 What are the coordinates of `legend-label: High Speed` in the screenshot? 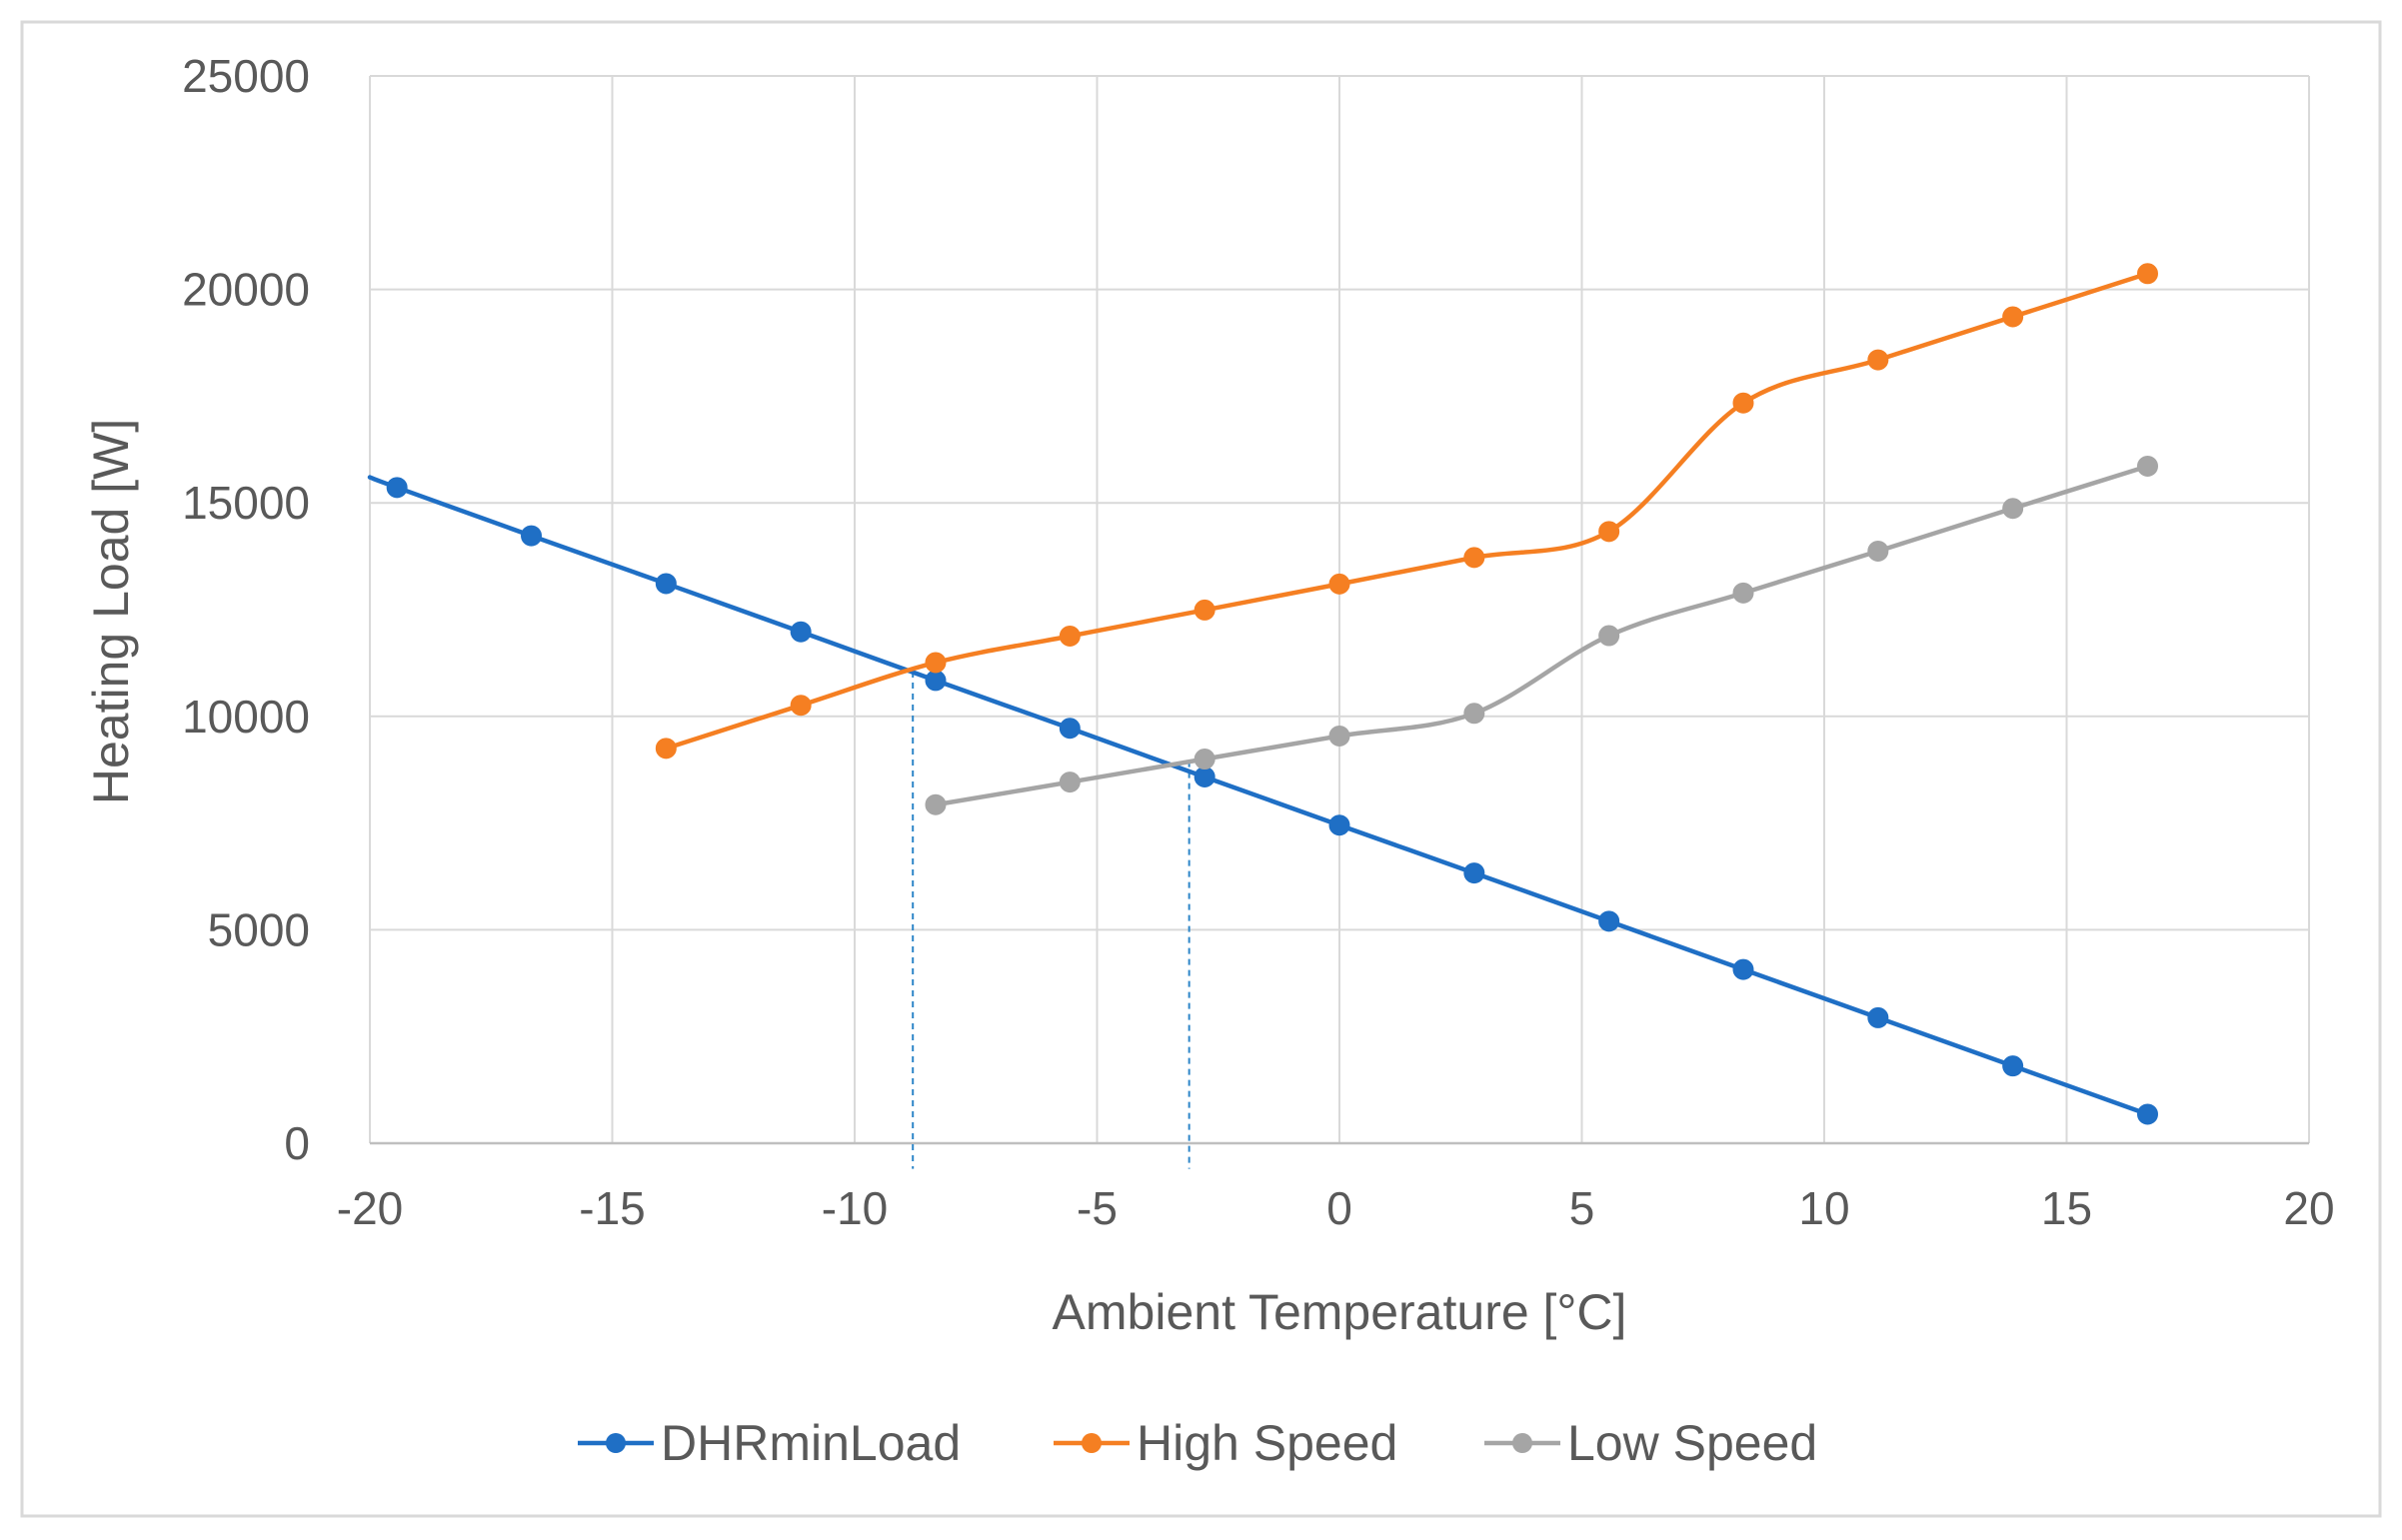 It's located at (1267, 1443).